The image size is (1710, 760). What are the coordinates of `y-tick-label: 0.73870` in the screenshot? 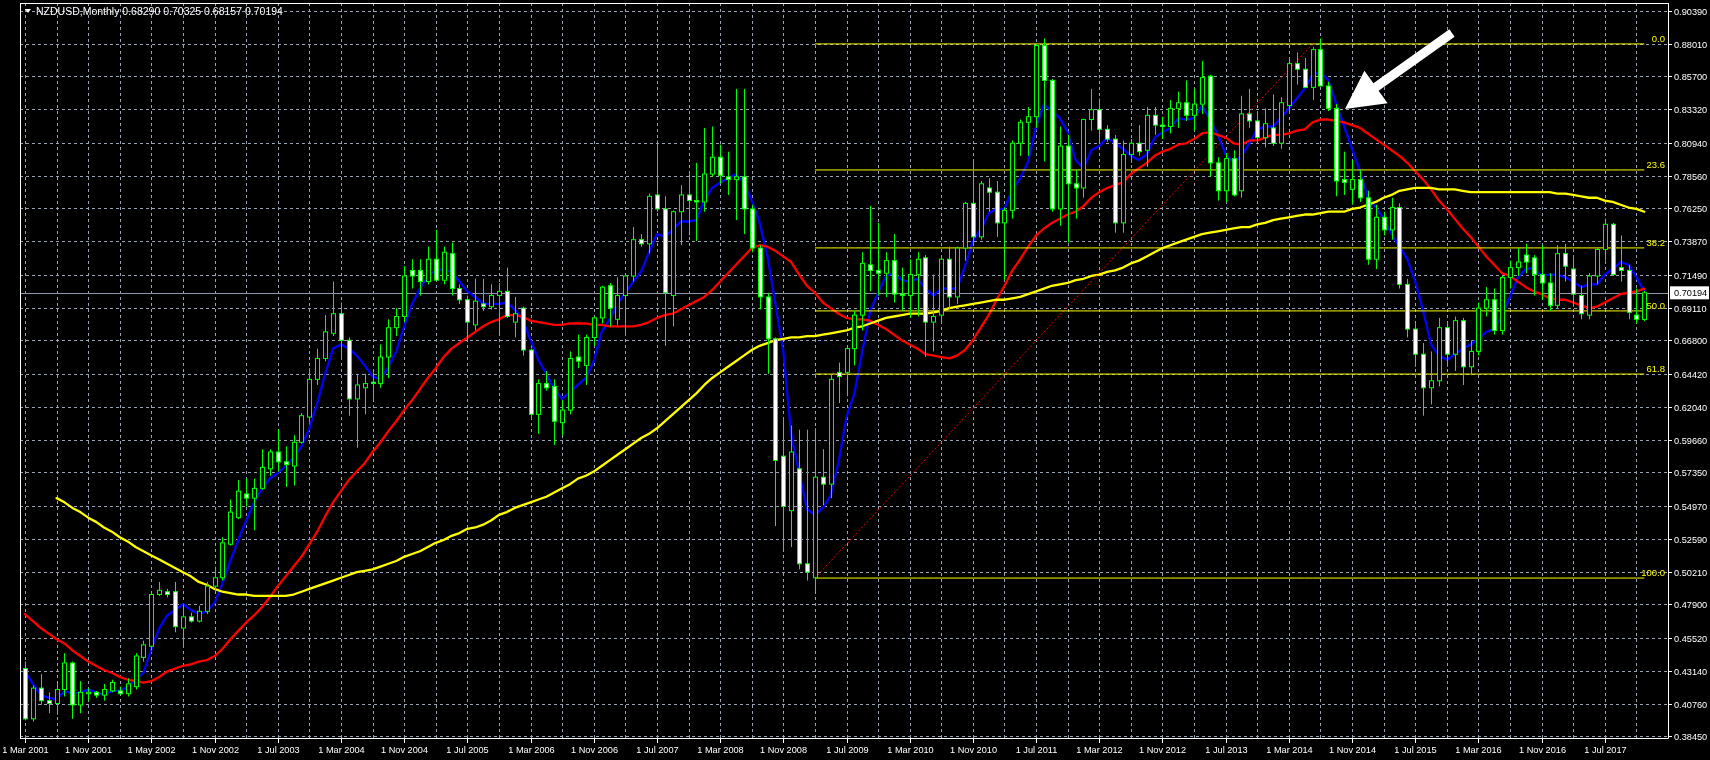 It's located at (1691, 241).